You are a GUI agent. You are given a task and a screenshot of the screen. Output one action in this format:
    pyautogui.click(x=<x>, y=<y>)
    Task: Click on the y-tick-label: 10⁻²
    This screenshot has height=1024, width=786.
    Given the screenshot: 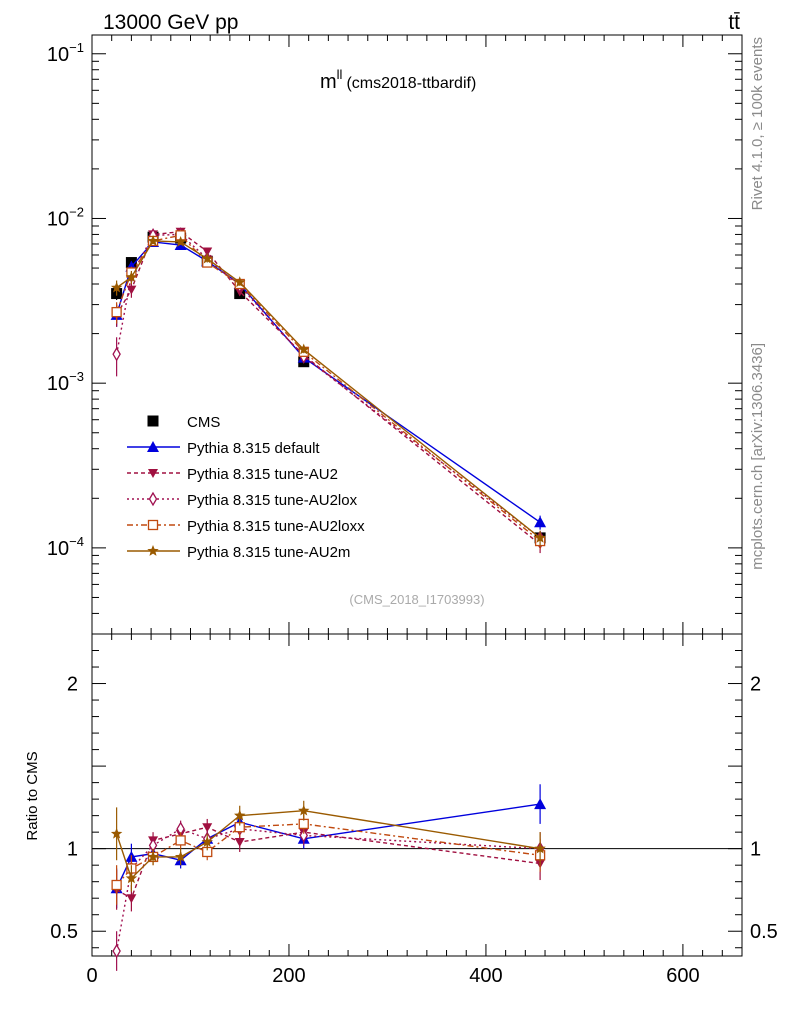 What is the action you would take?
    pyautogui.click(x=65, y=217)
    